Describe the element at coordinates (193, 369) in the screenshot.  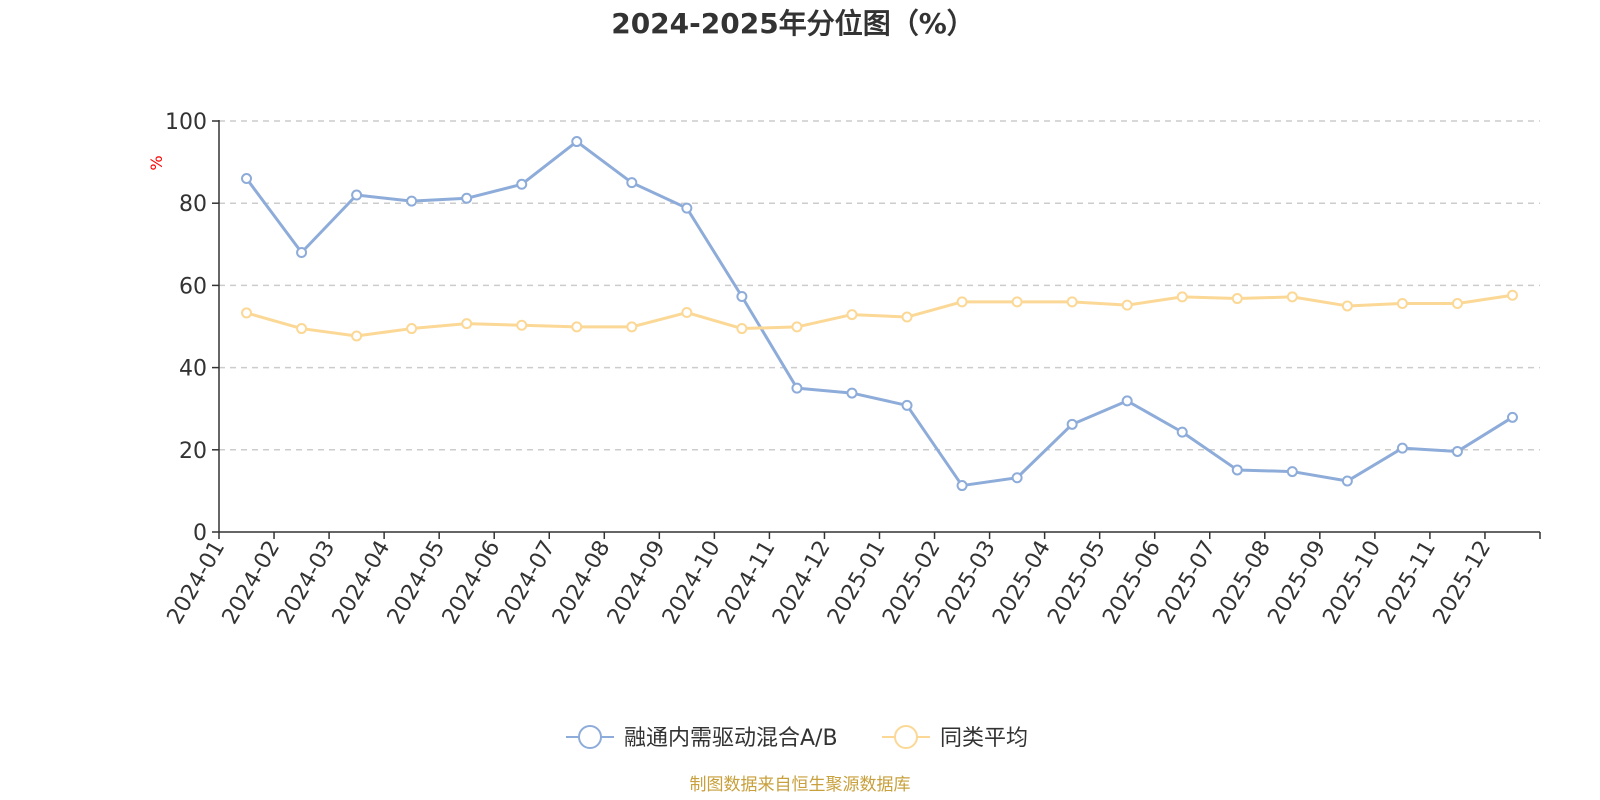
I see `y-tick-label: 40` at that location.